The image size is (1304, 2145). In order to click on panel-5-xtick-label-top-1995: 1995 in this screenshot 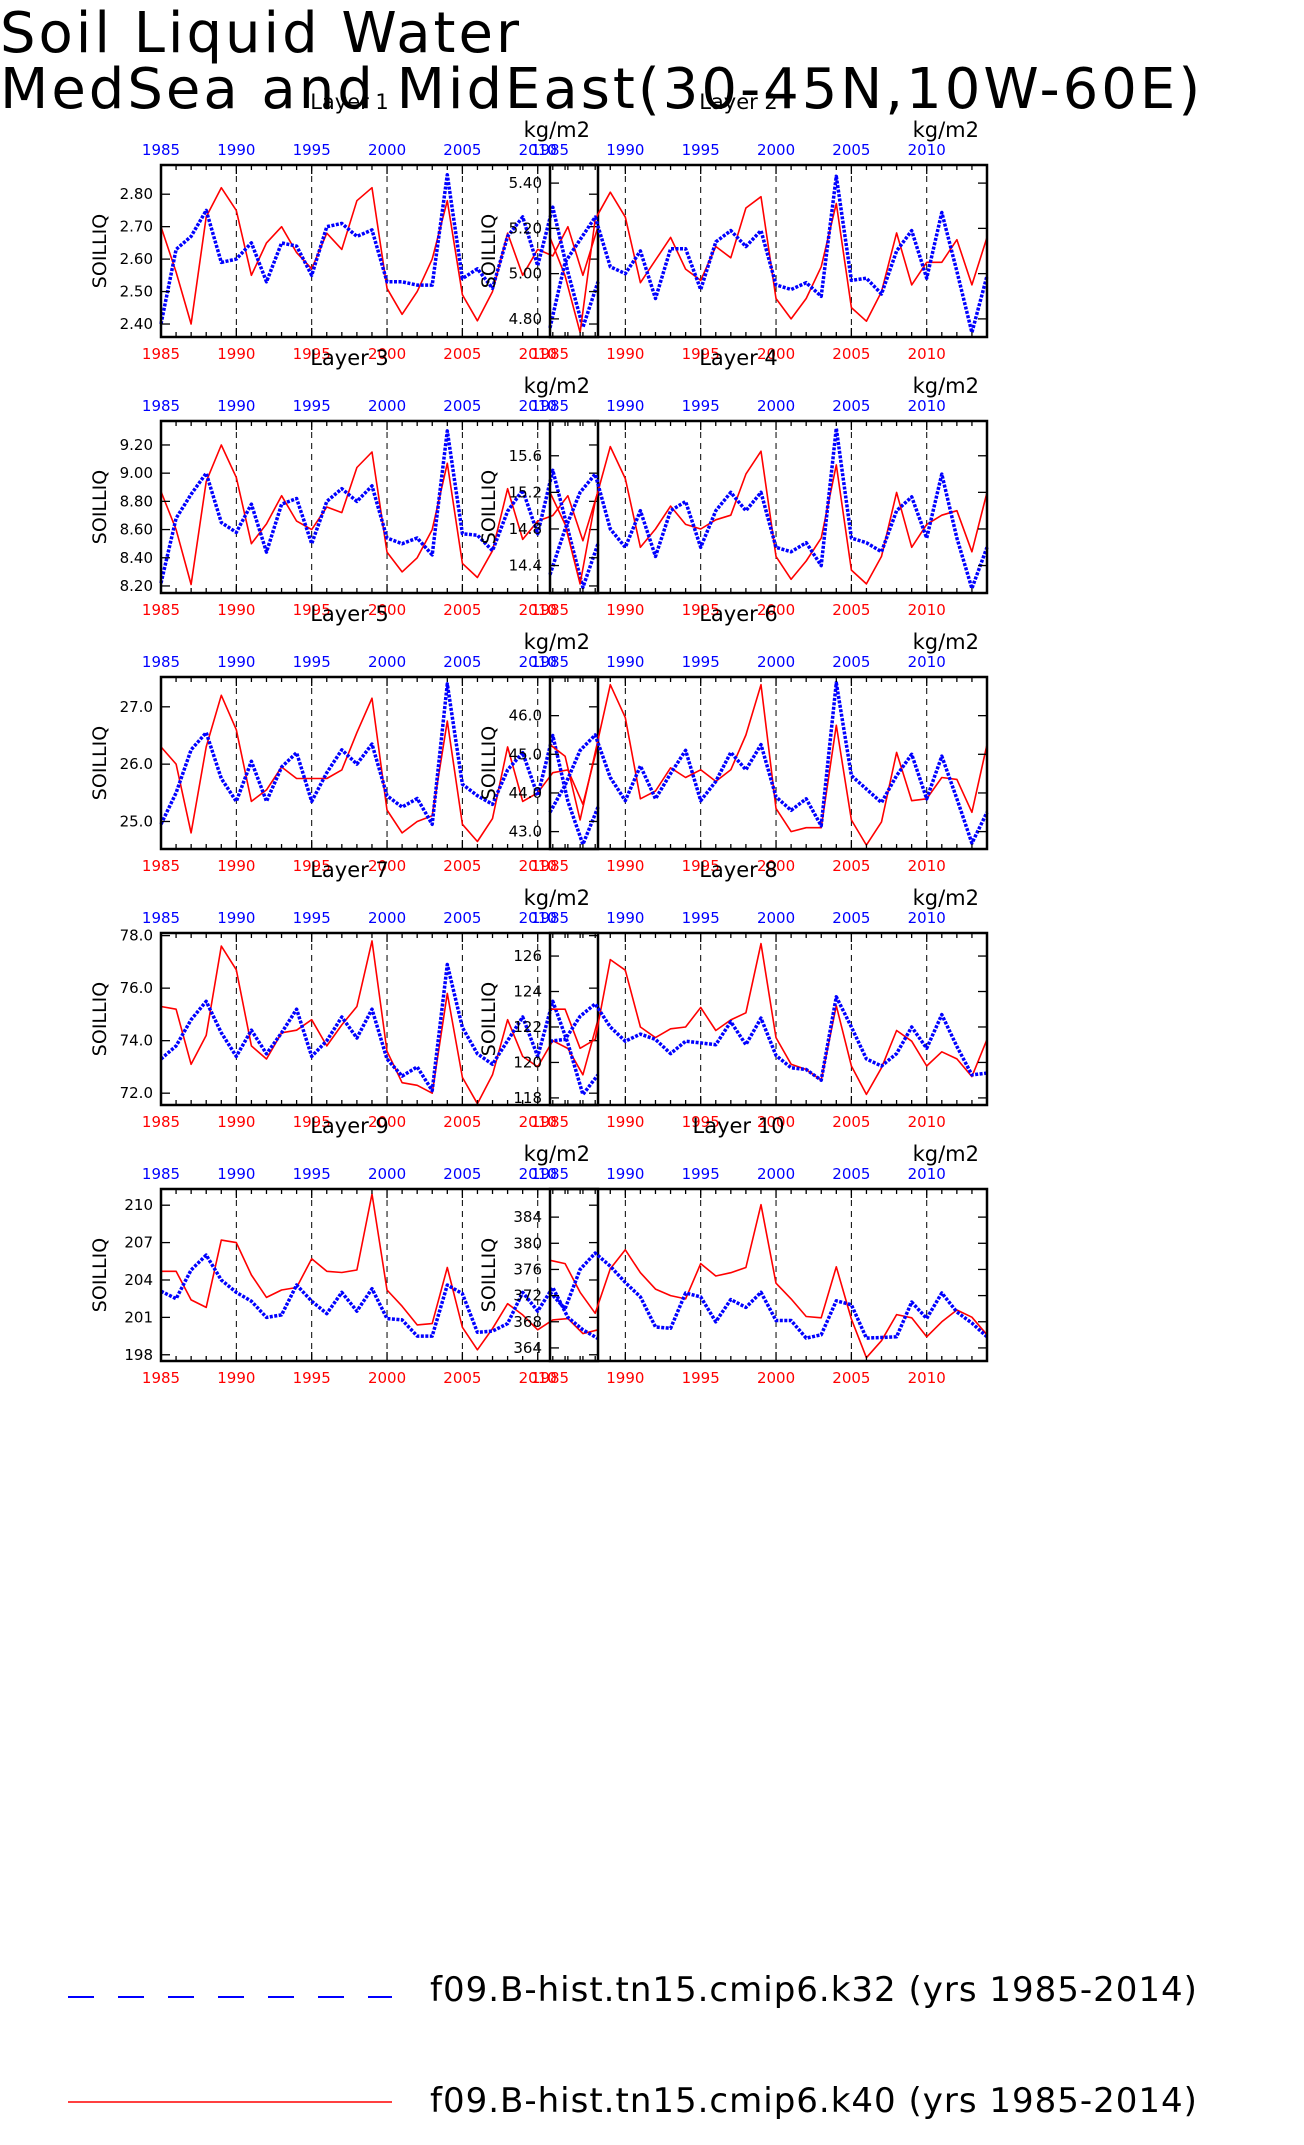, I will do `click(312, 662)`.